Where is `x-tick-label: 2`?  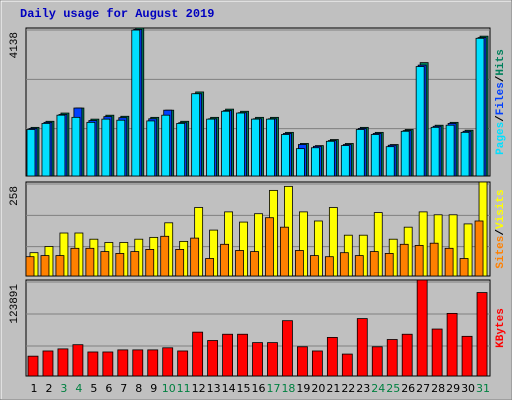
x-tick-label: 2 is located at coordinates (48, 388).